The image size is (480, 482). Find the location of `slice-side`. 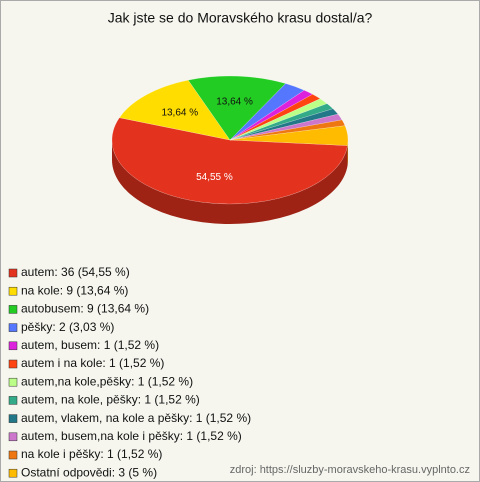

slice-side is located at coordinates (230, 182).